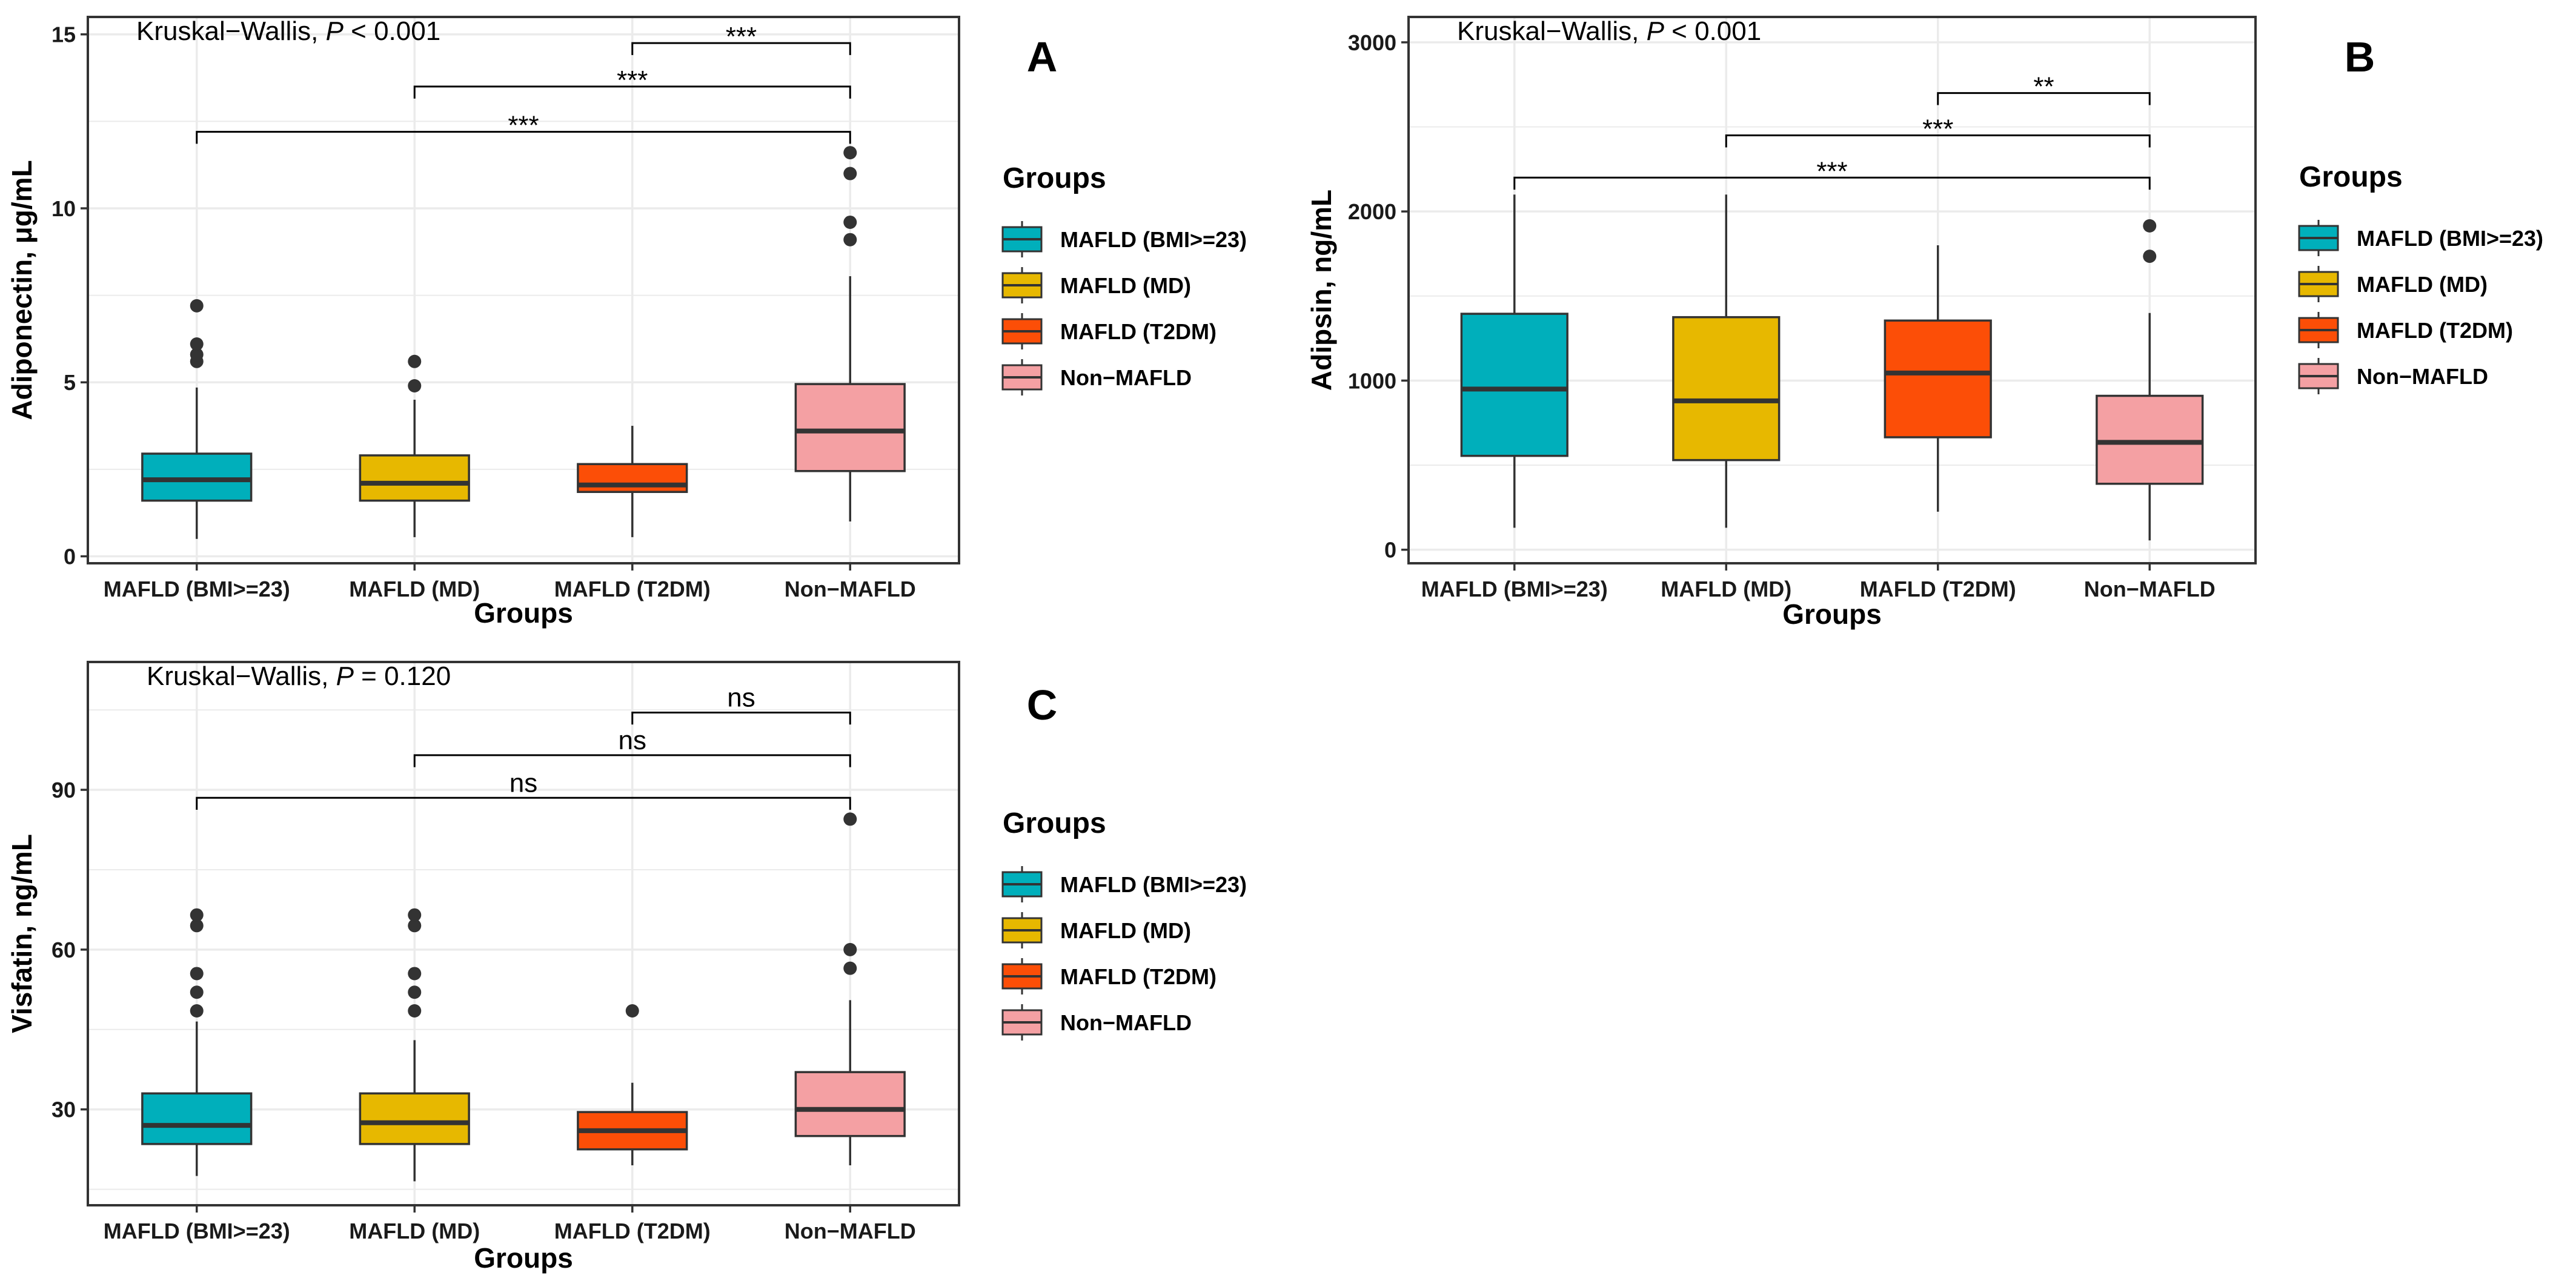 Image resolution: width=2576 pixels, height=1284 pixels. Describe the element at coordinates (1042, 57) in the screenshot. I see `panel-letter: A` at that location.